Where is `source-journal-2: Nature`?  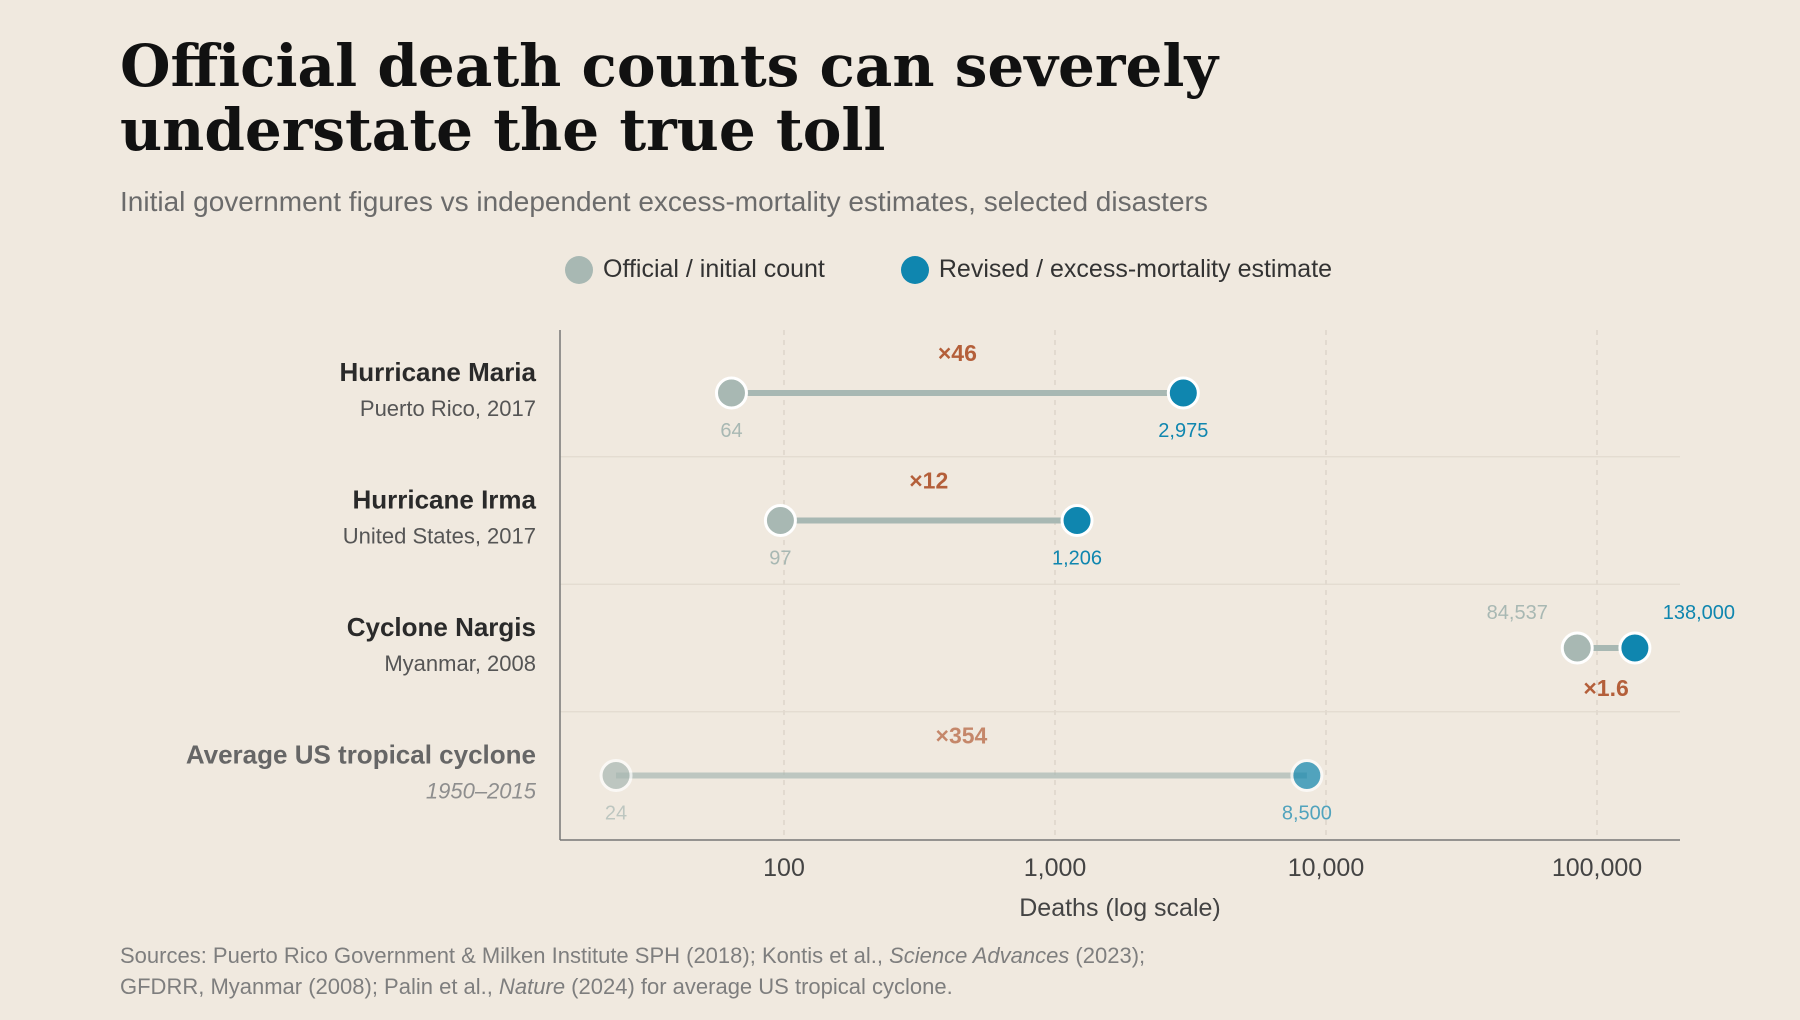 source-journal-2: Nature is located at coordinates (532, 986).